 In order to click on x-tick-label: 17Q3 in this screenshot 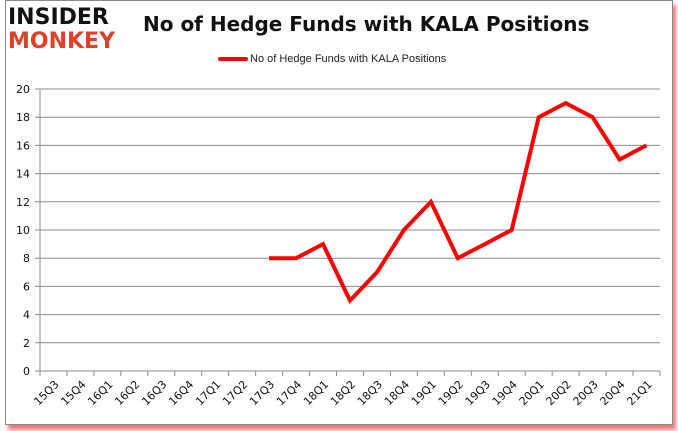, I will do `click(262, 393)`.